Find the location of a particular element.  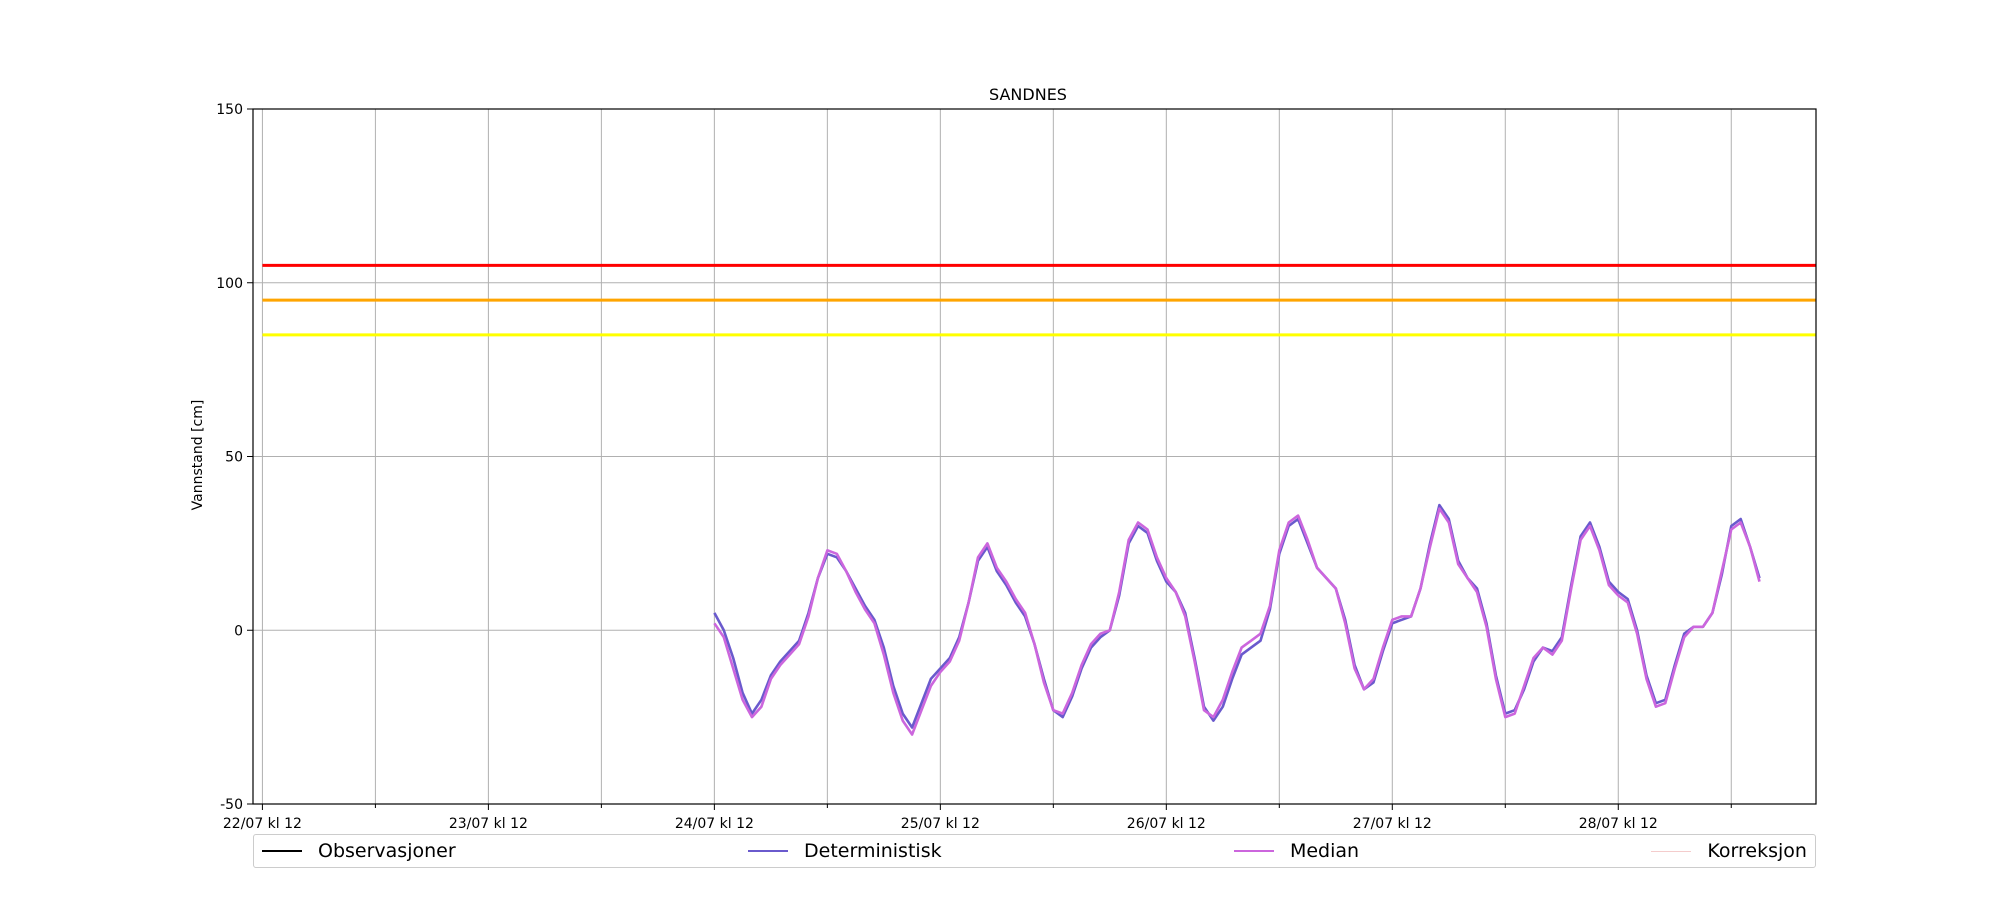

threshold-lines is located at coordinates (1039, 300).